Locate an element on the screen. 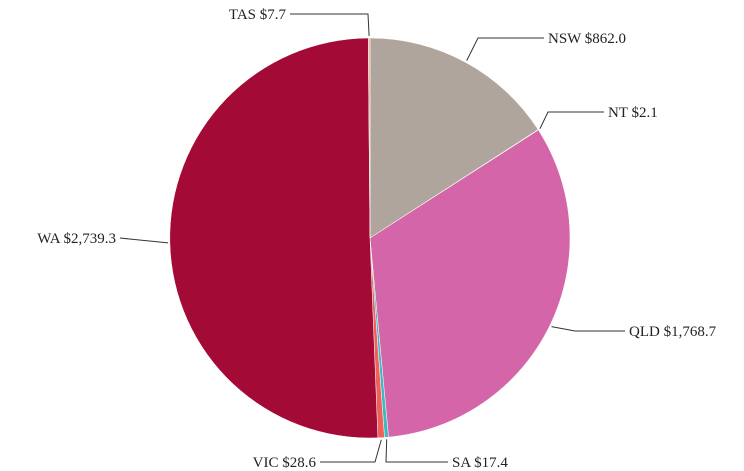 The height and width of the screenshot is (471, 744). slice-label-nsw: NSW $862.0 is located at coordinates (587, 39).